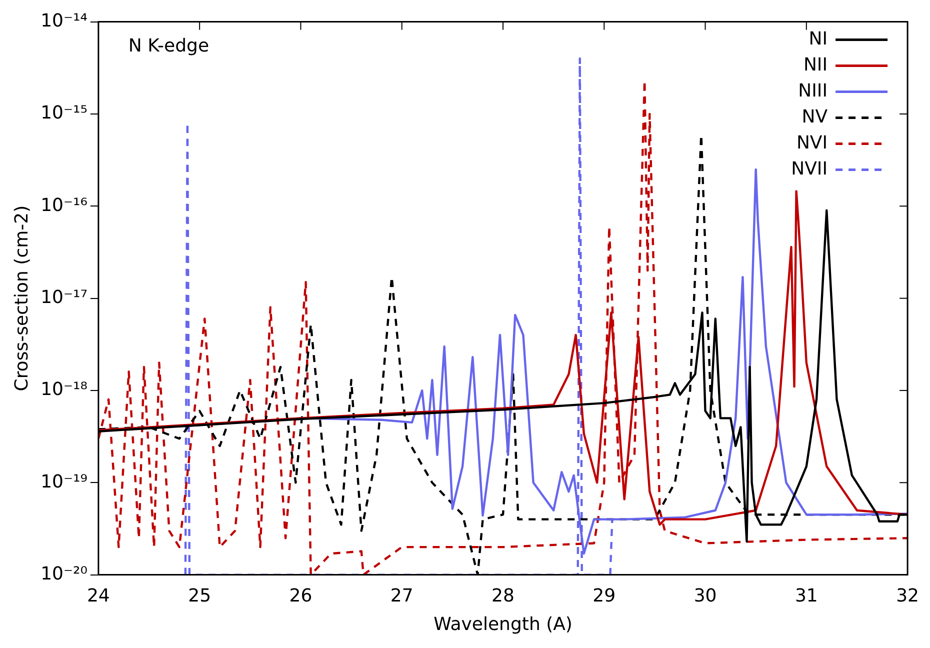 Image resolution: width=930 pixels, height=648 pixels. Describe the element at coordinates (64, 205) in the screenshot. I see `y-tick-label: 10⁻¹⁶` at that location.